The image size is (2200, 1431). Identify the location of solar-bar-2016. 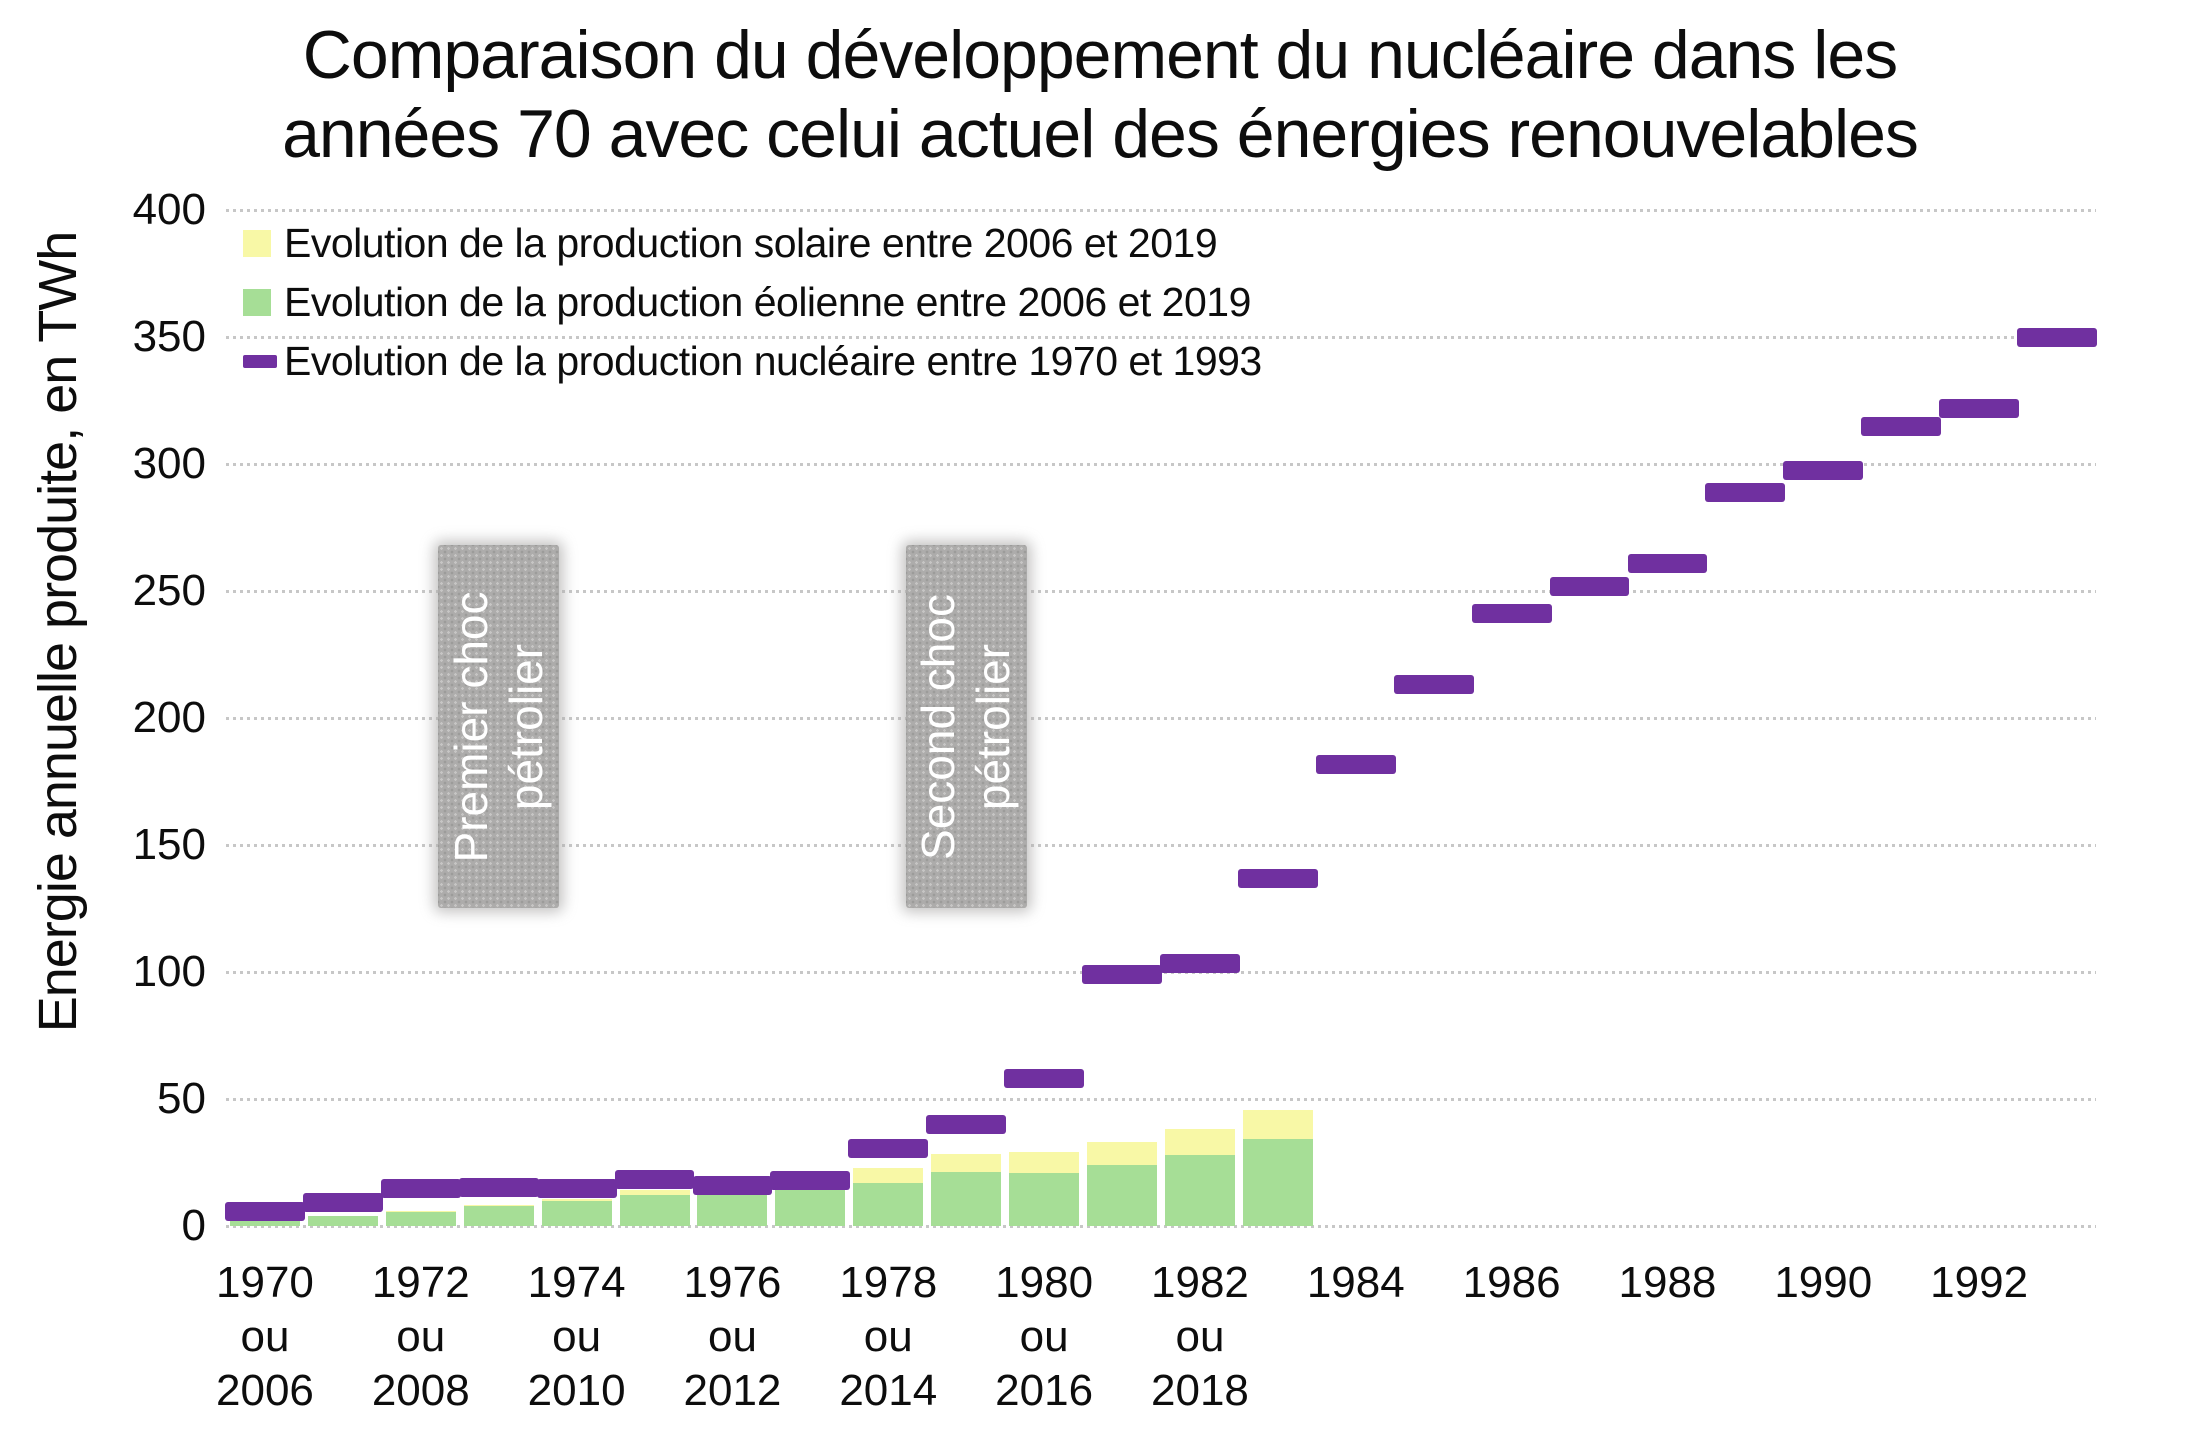
(1044, 1162).